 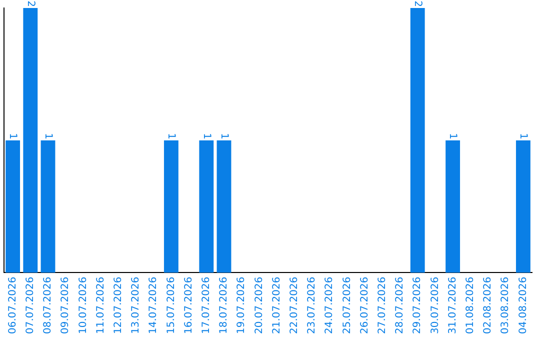 I want to click on x-tick-label: 18.07.2026, so click(x=224, y=305).